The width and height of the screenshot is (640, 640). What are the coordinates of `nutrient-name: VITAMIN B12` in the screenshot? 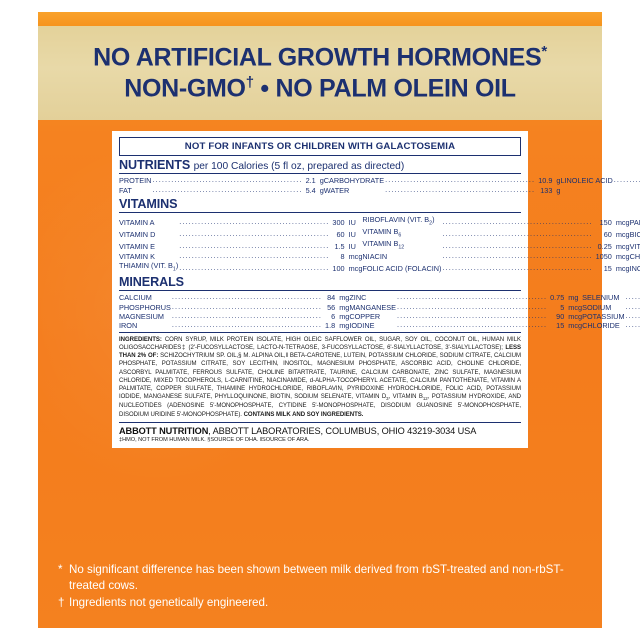 It's located at (383, 245).